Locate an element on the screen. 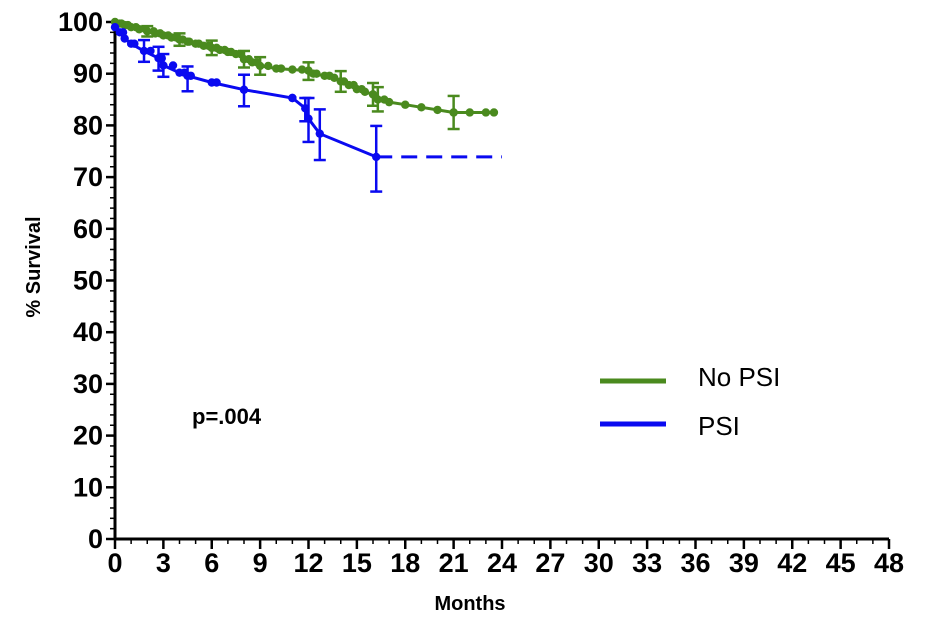 This screenshot has height=621, width=931. y-tick-label: 10 is located at coordinates (88, 487).